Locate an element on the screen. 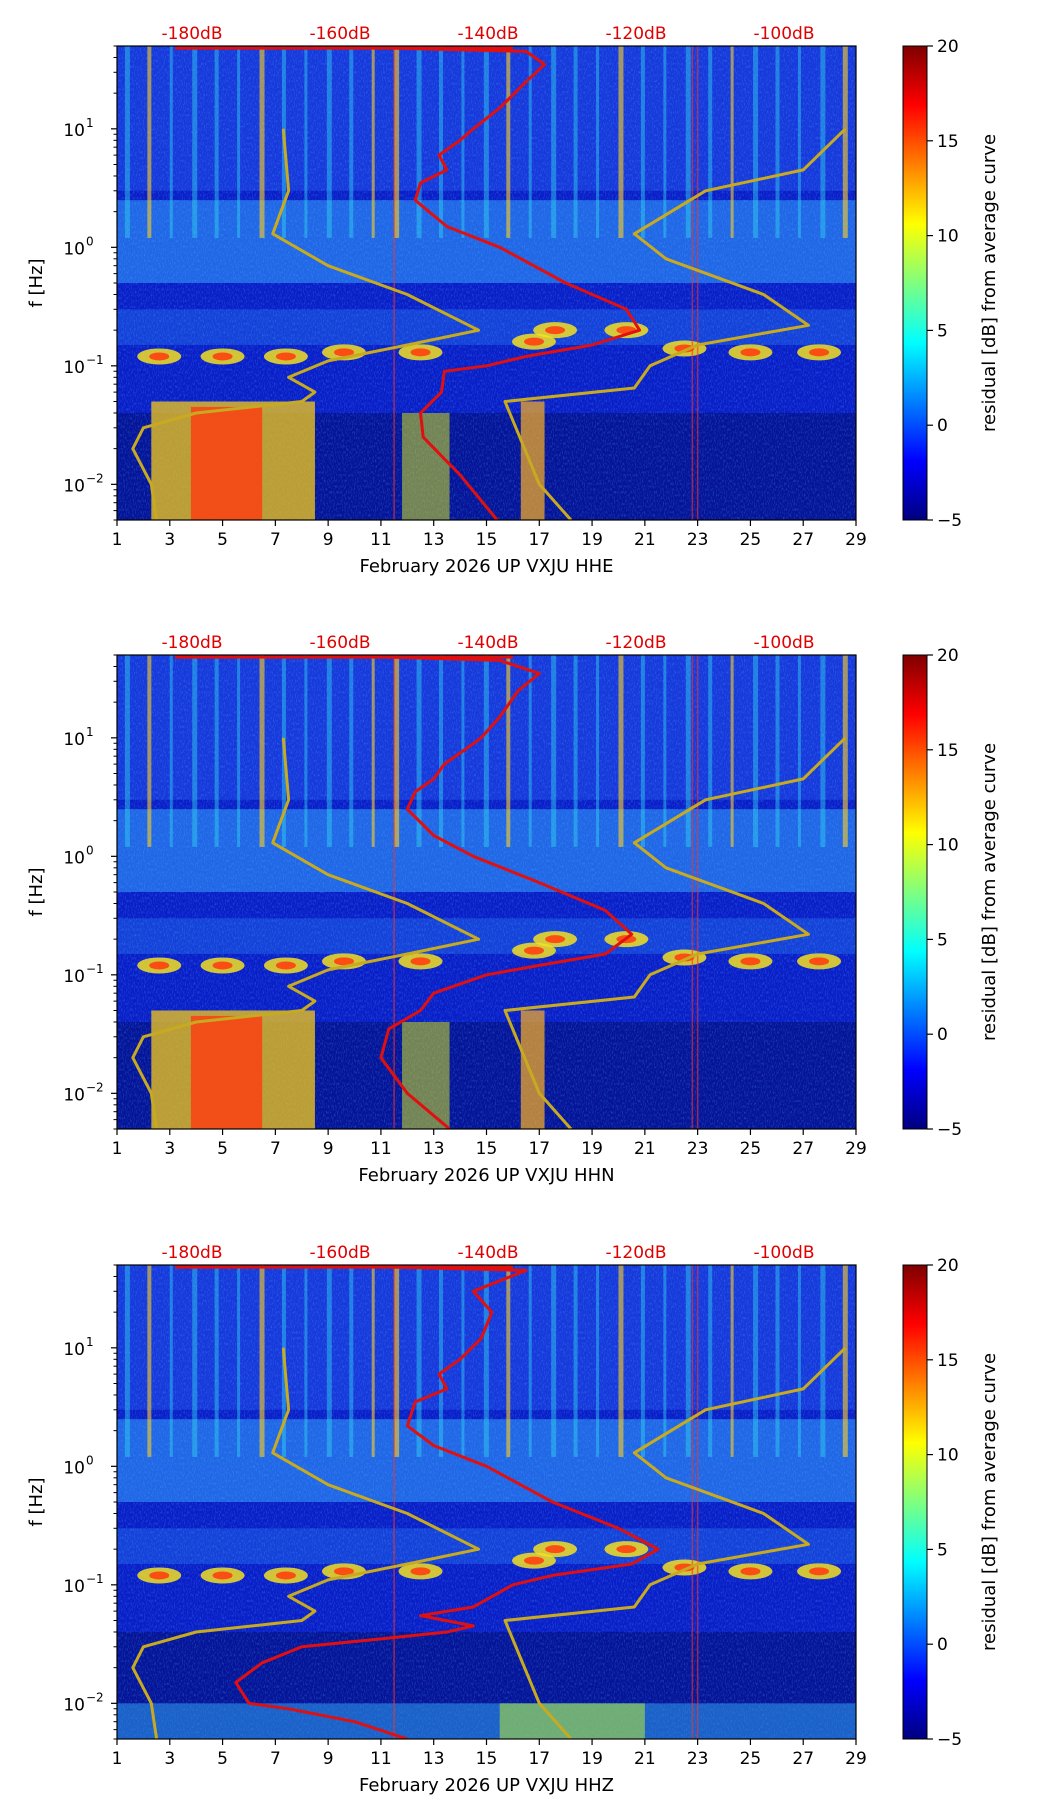 The image size is (1052, 1806). x-tick-label: 1 is located at coordinates (117, 1149).